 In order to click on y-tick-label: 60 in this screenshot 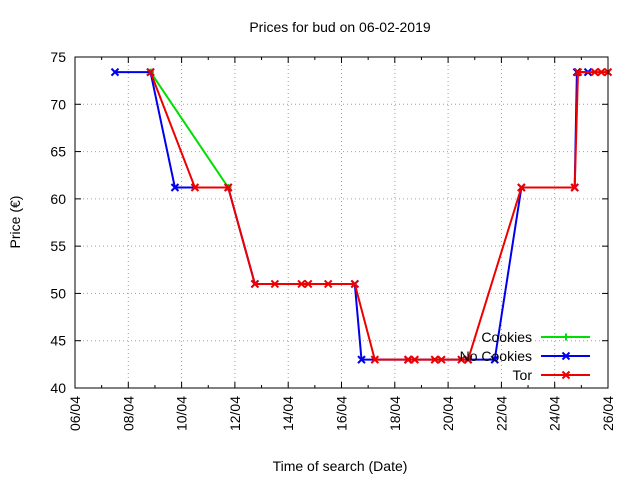, I will do `click(58, 199)`.